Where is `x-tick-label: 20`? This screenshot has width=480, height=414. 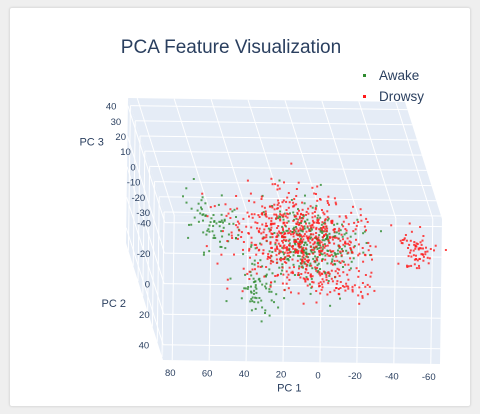
x-tick-label: 20 is located at coordinates (281, 375).